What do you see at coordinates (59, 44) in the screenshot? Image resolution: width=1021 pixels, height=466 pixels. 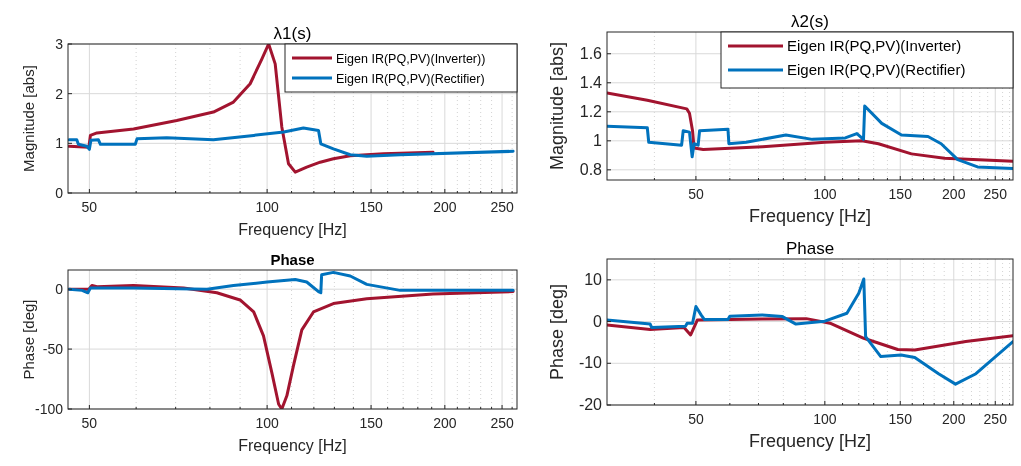 I see `y-tick-label: 3` at bounding box center [59, 44].